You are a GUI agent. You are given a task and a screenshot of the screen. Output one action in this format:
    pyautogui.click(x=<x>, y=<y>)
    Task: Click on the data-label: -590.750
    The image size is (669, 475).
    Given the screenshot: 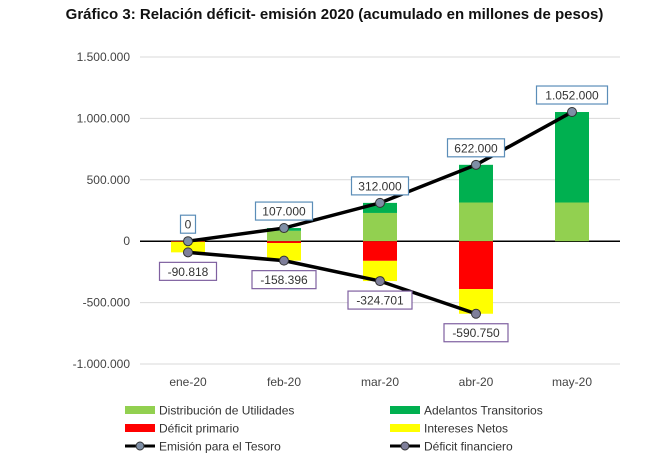 What is the action you would take?
    pyautogui.click(x=476, y=333)
    